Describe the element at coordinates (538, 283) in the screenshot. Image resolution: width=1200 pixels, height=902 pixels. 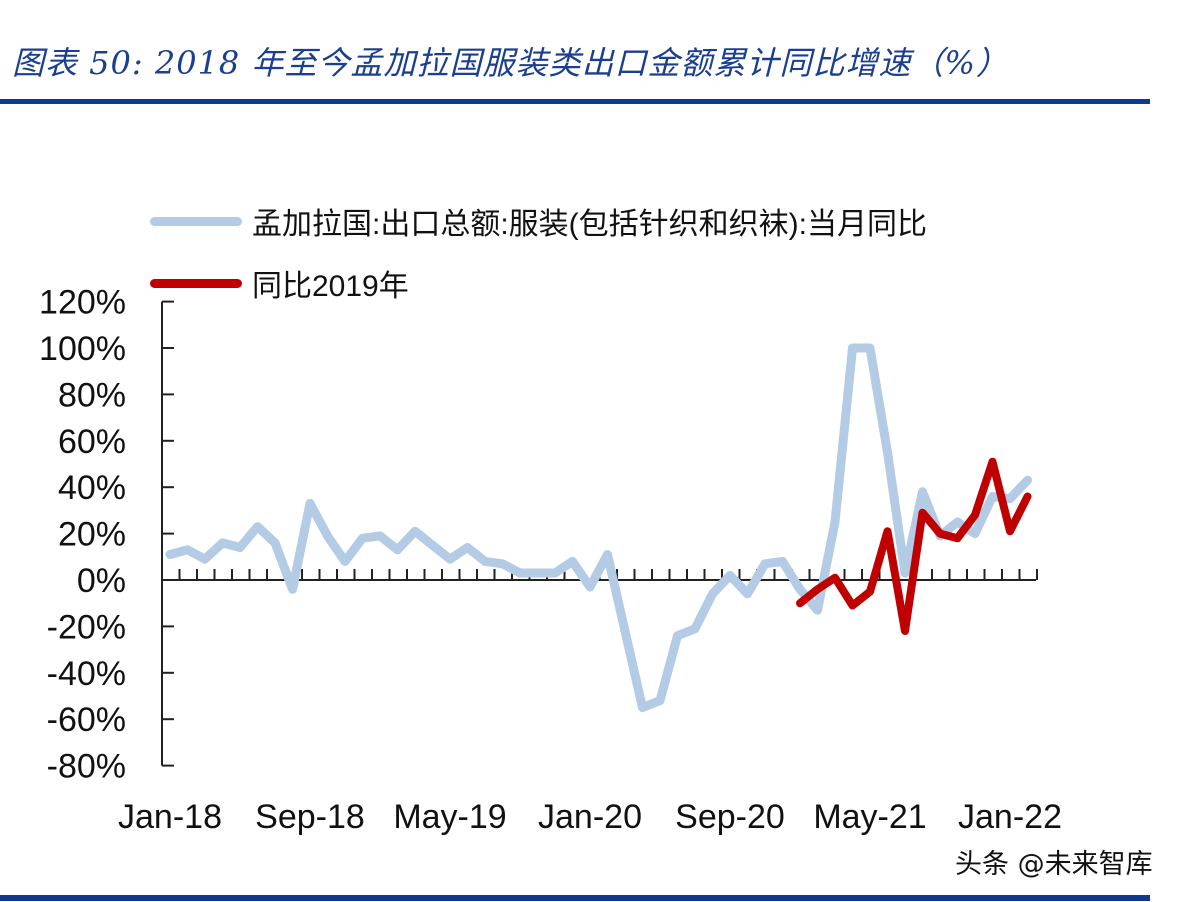
I see `legend-item-vs-2019: 同比2019年` at that location.